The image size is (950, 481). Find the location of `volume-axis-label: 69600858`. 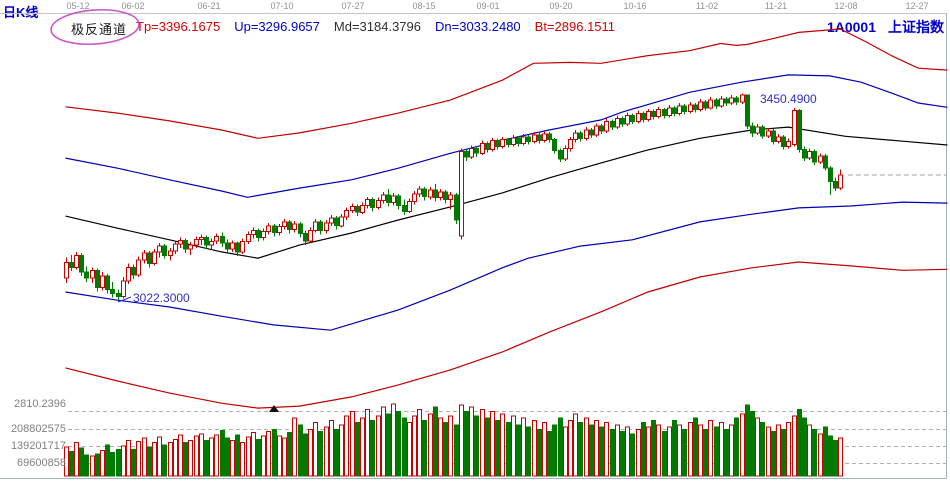

volume-axis-label: 69600858 is located at coordinates (41, 463).